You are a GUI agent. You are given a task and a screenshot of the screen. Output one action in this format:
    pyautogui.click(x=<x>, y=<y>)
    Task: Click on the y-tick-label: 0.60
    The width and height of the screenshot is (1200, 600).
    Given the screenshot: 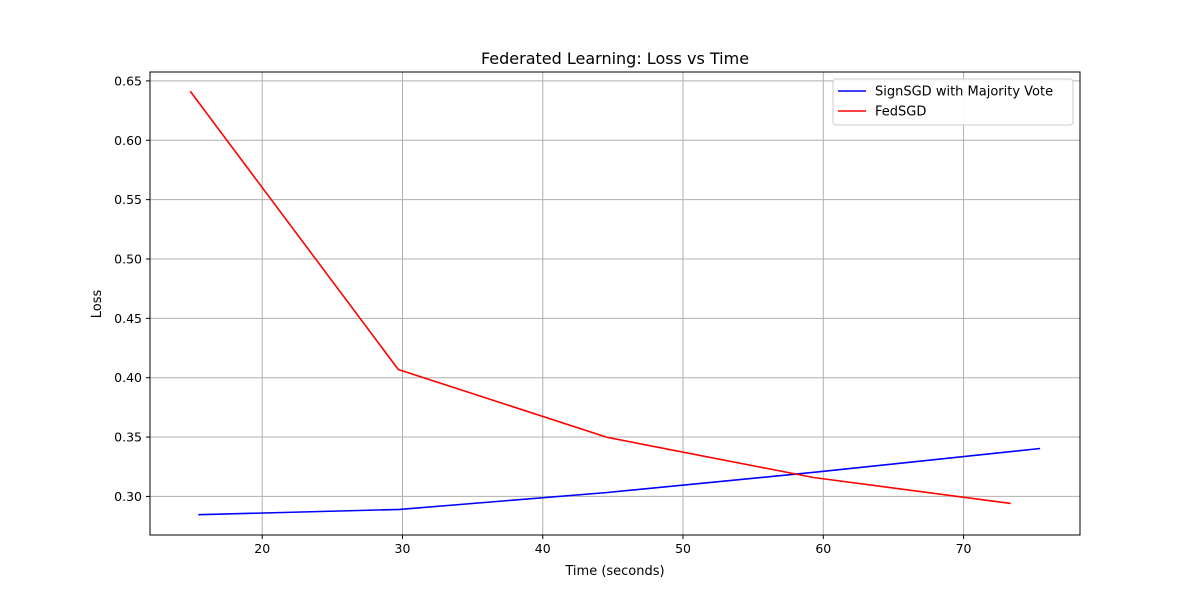 What is the action you would take?
    pyautogui.click(x=128, y=140)
    